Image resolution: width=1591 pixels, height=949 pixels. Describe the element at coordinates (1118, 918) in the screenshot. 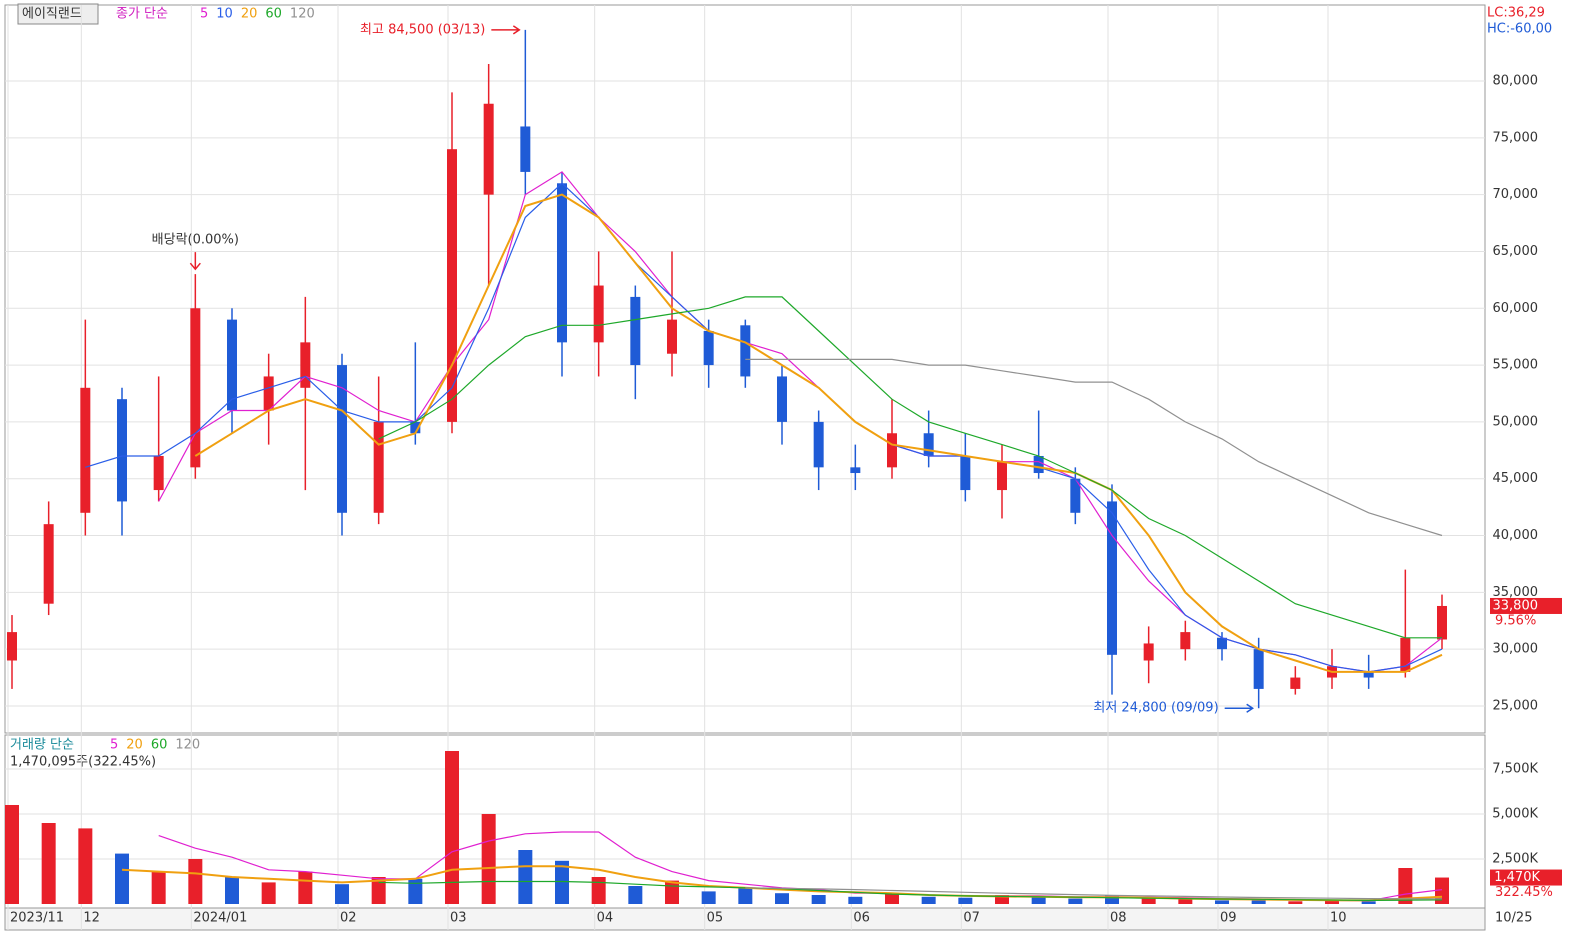

I see `x-tick-label: 08` at that location.